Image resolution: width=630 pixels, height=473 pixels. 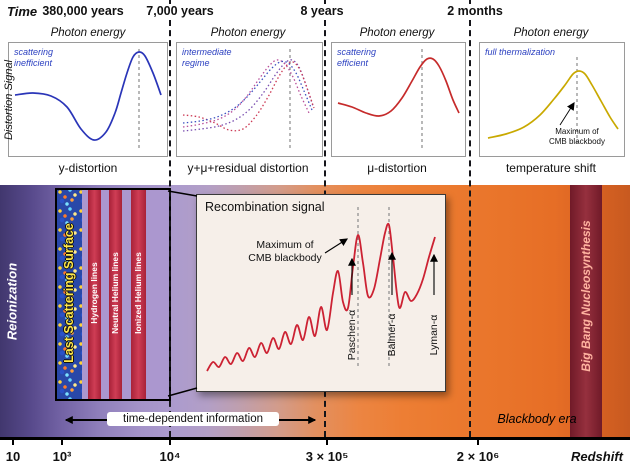 I want to click on caption-temperature-shift: temperature shift, so click(x=551, y=168).